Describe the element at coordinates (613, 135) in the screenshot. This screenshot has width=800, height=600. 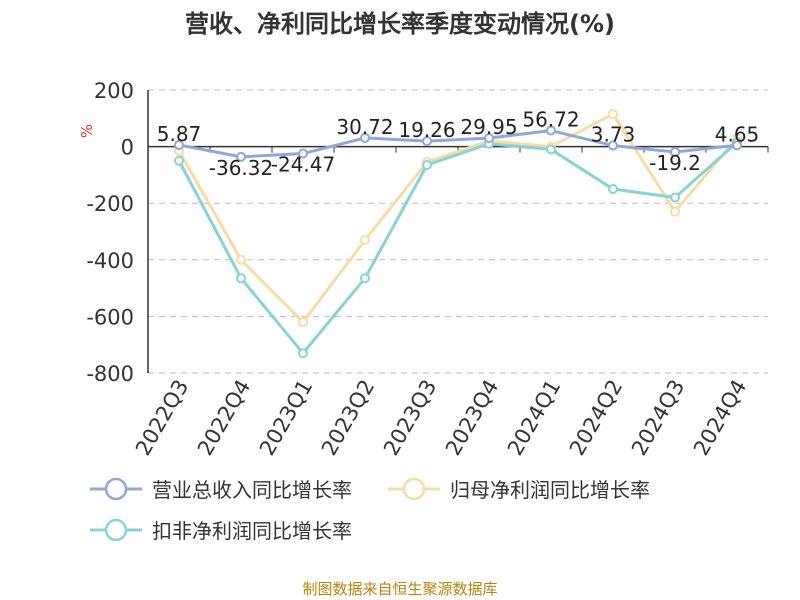
I see `data-label: 3.73` at that location.